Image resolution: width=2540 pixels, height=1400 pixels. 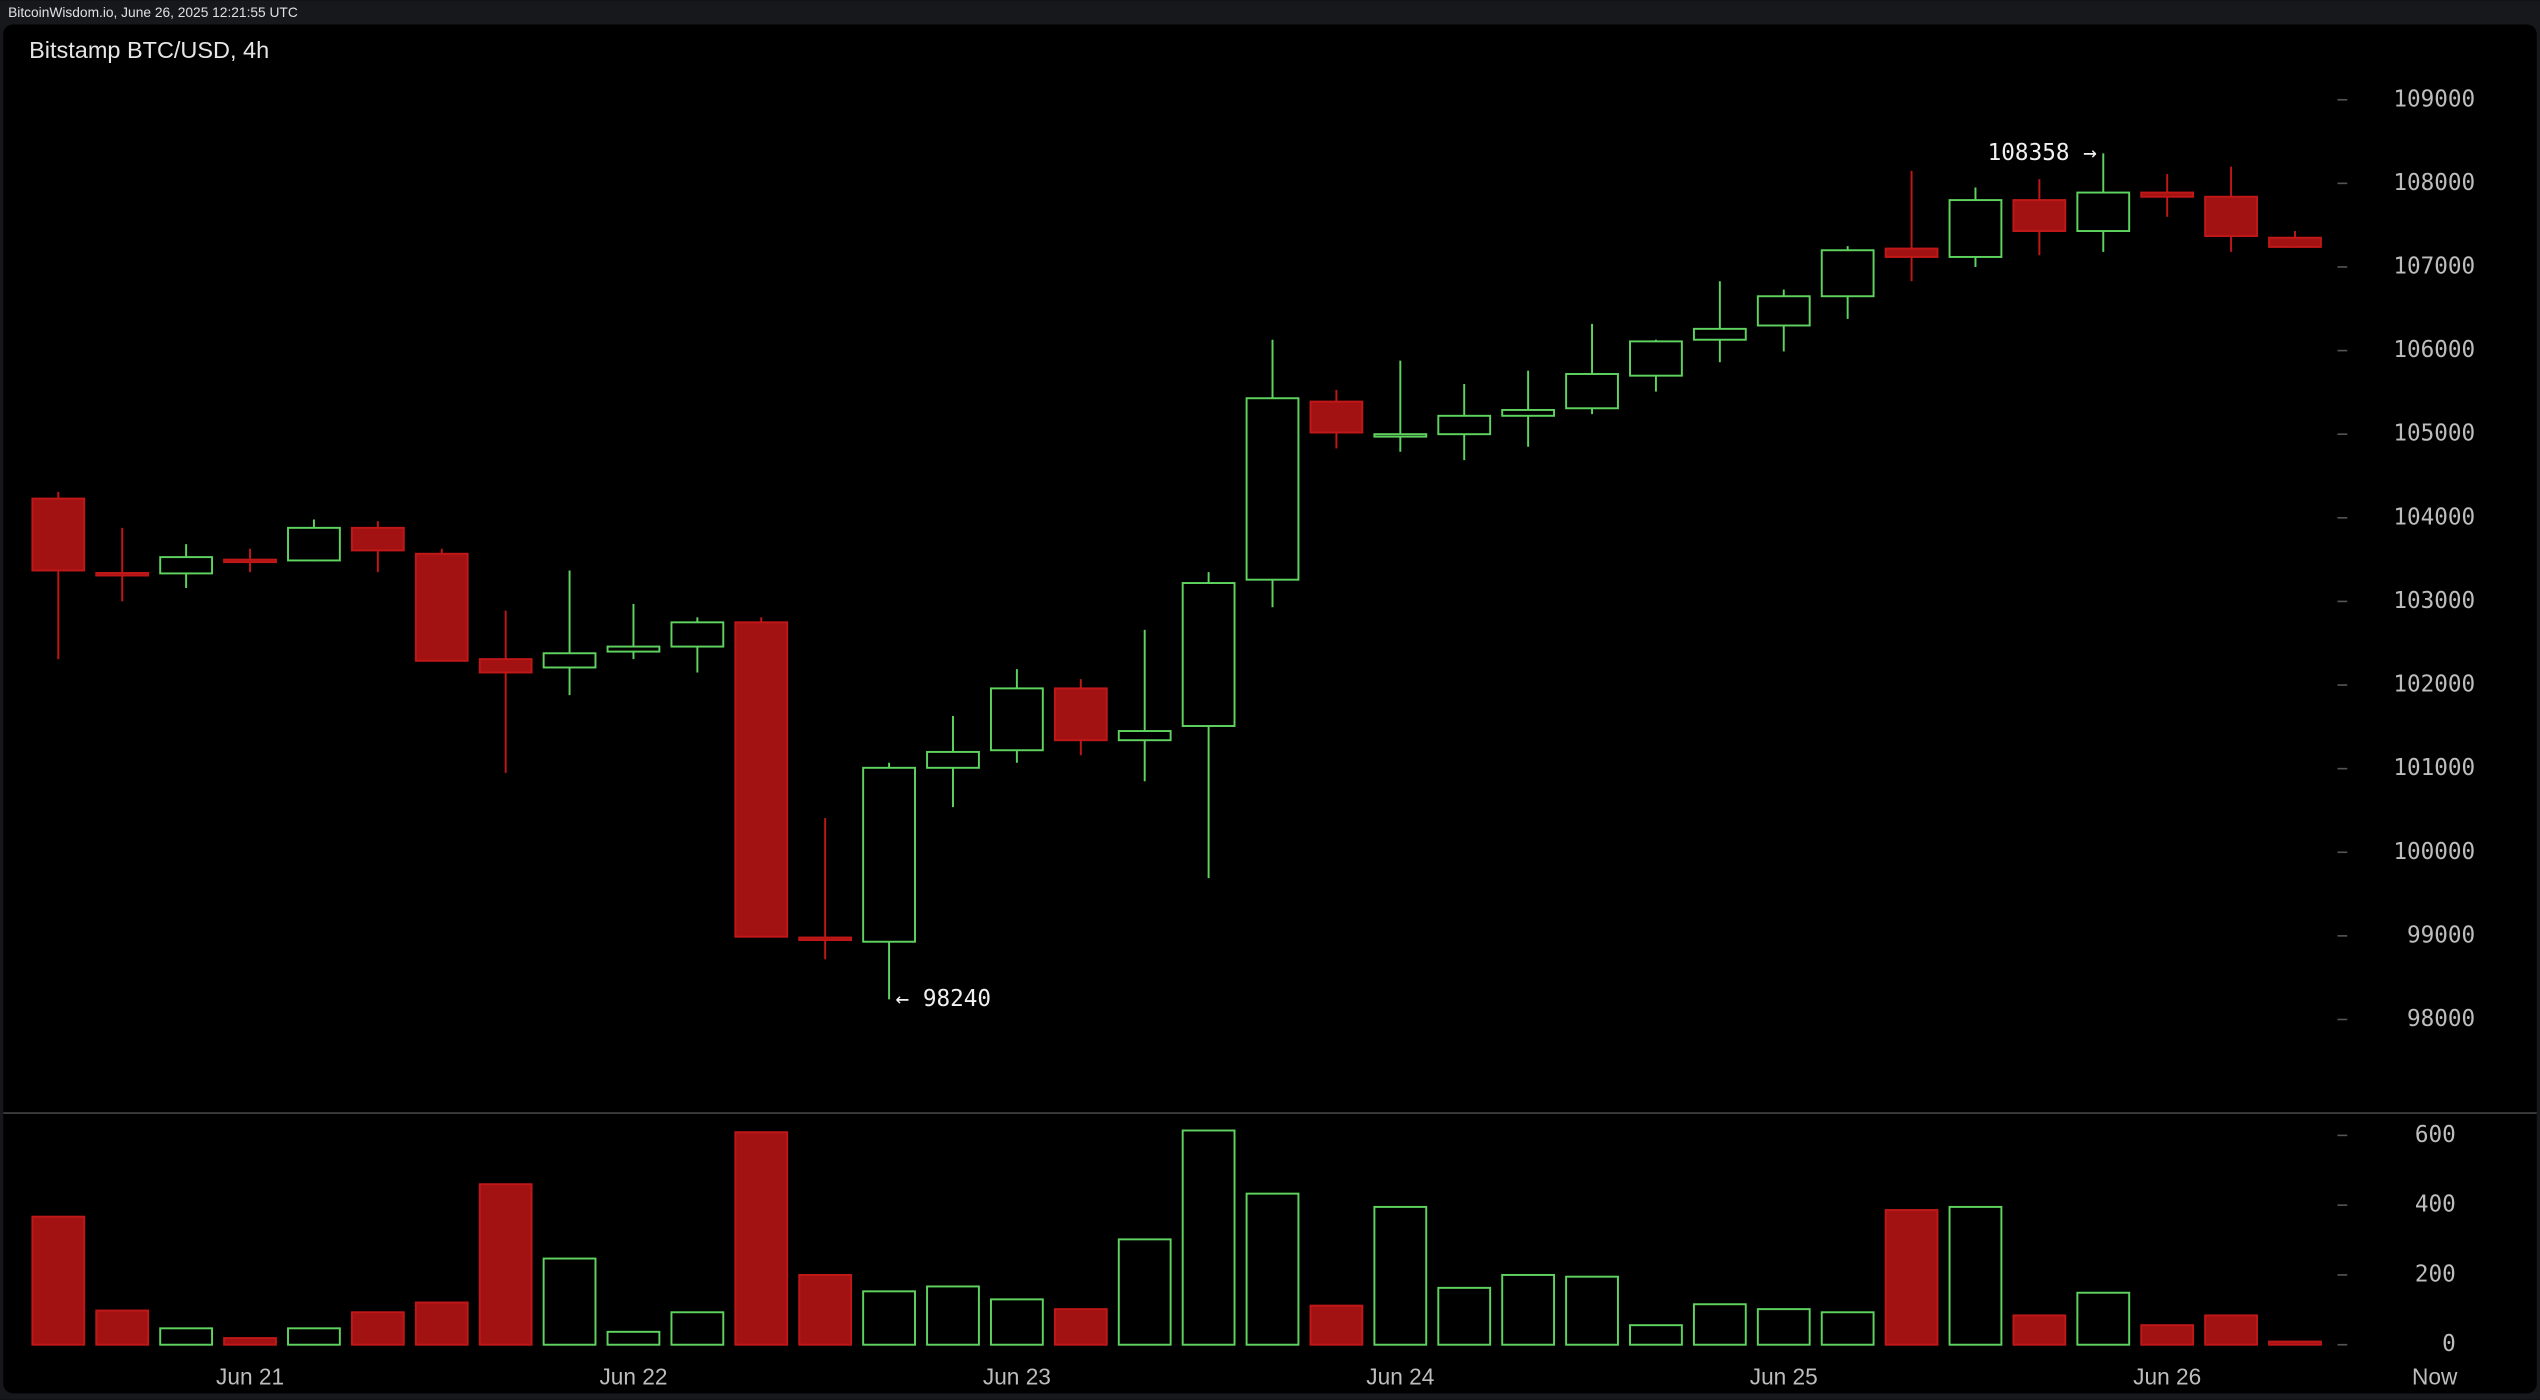 I want to click on y2-tick-label: 0, so click(x=2449, y=1344).